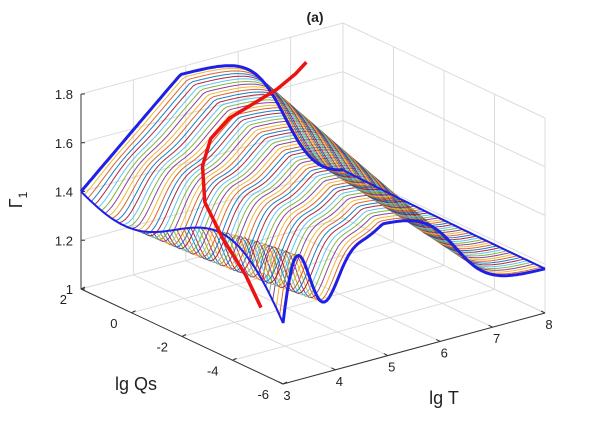  I want to click on z-tick-label: 1.2, so click(64, 240).